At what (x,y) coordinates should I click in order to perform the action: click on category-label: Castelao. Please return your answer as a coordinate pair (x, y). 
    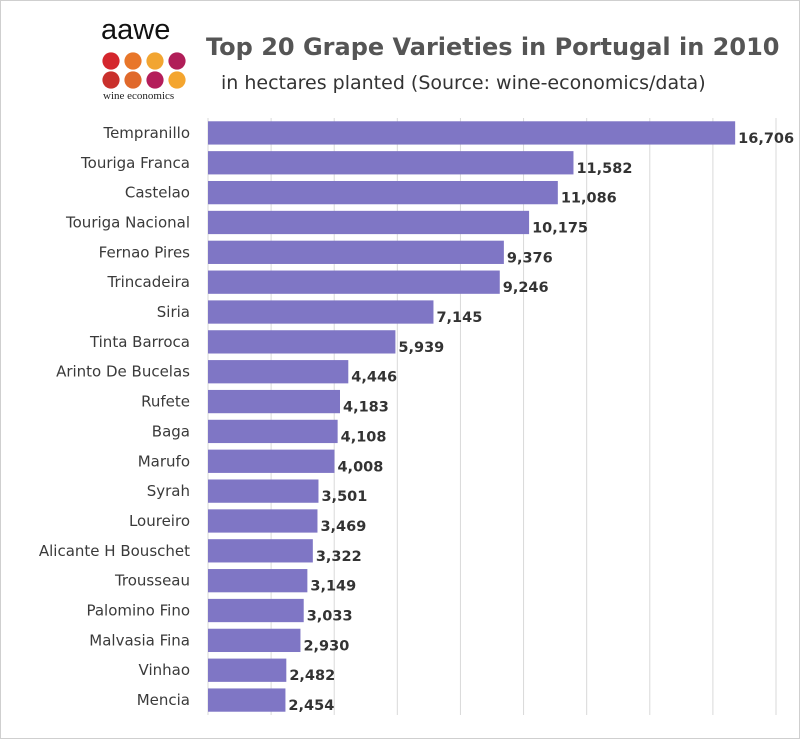
    Looking at the image, I should click on (157, 193).